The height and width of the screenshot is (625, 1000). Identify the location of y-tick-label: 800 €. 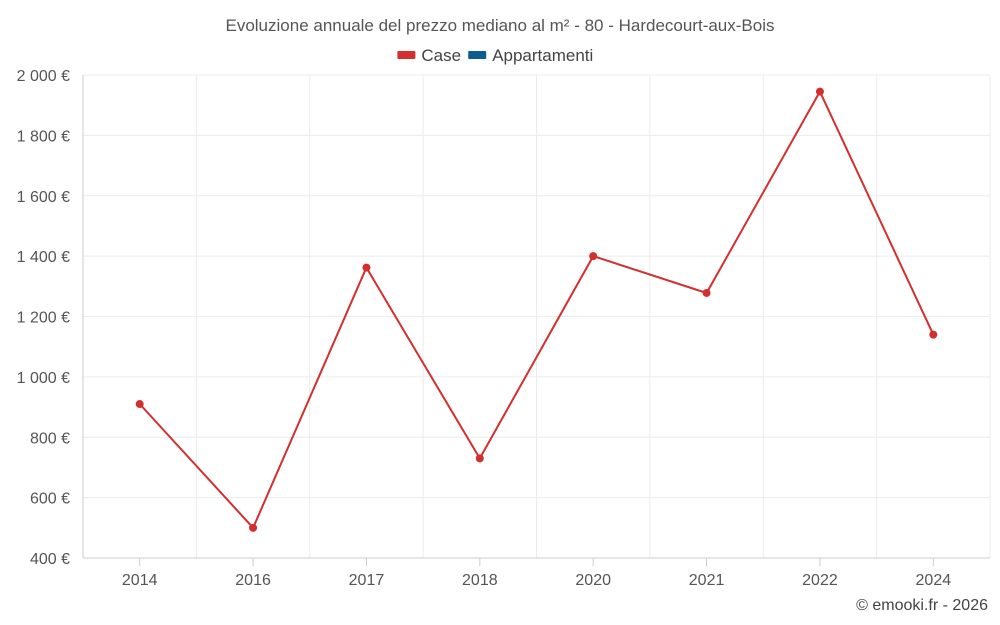
(50, 438).